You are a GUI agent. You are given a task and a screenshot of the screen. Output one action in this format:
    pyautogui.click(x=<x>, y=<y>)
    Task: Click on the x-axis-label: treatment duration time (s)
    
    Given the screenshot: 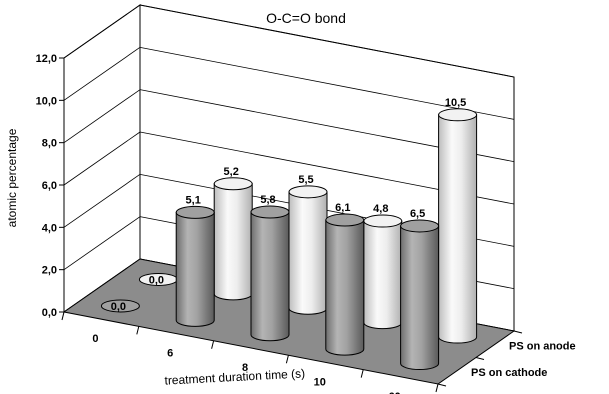 What is the action you would take?
    pyautogui.click(x=234, y=376)
    